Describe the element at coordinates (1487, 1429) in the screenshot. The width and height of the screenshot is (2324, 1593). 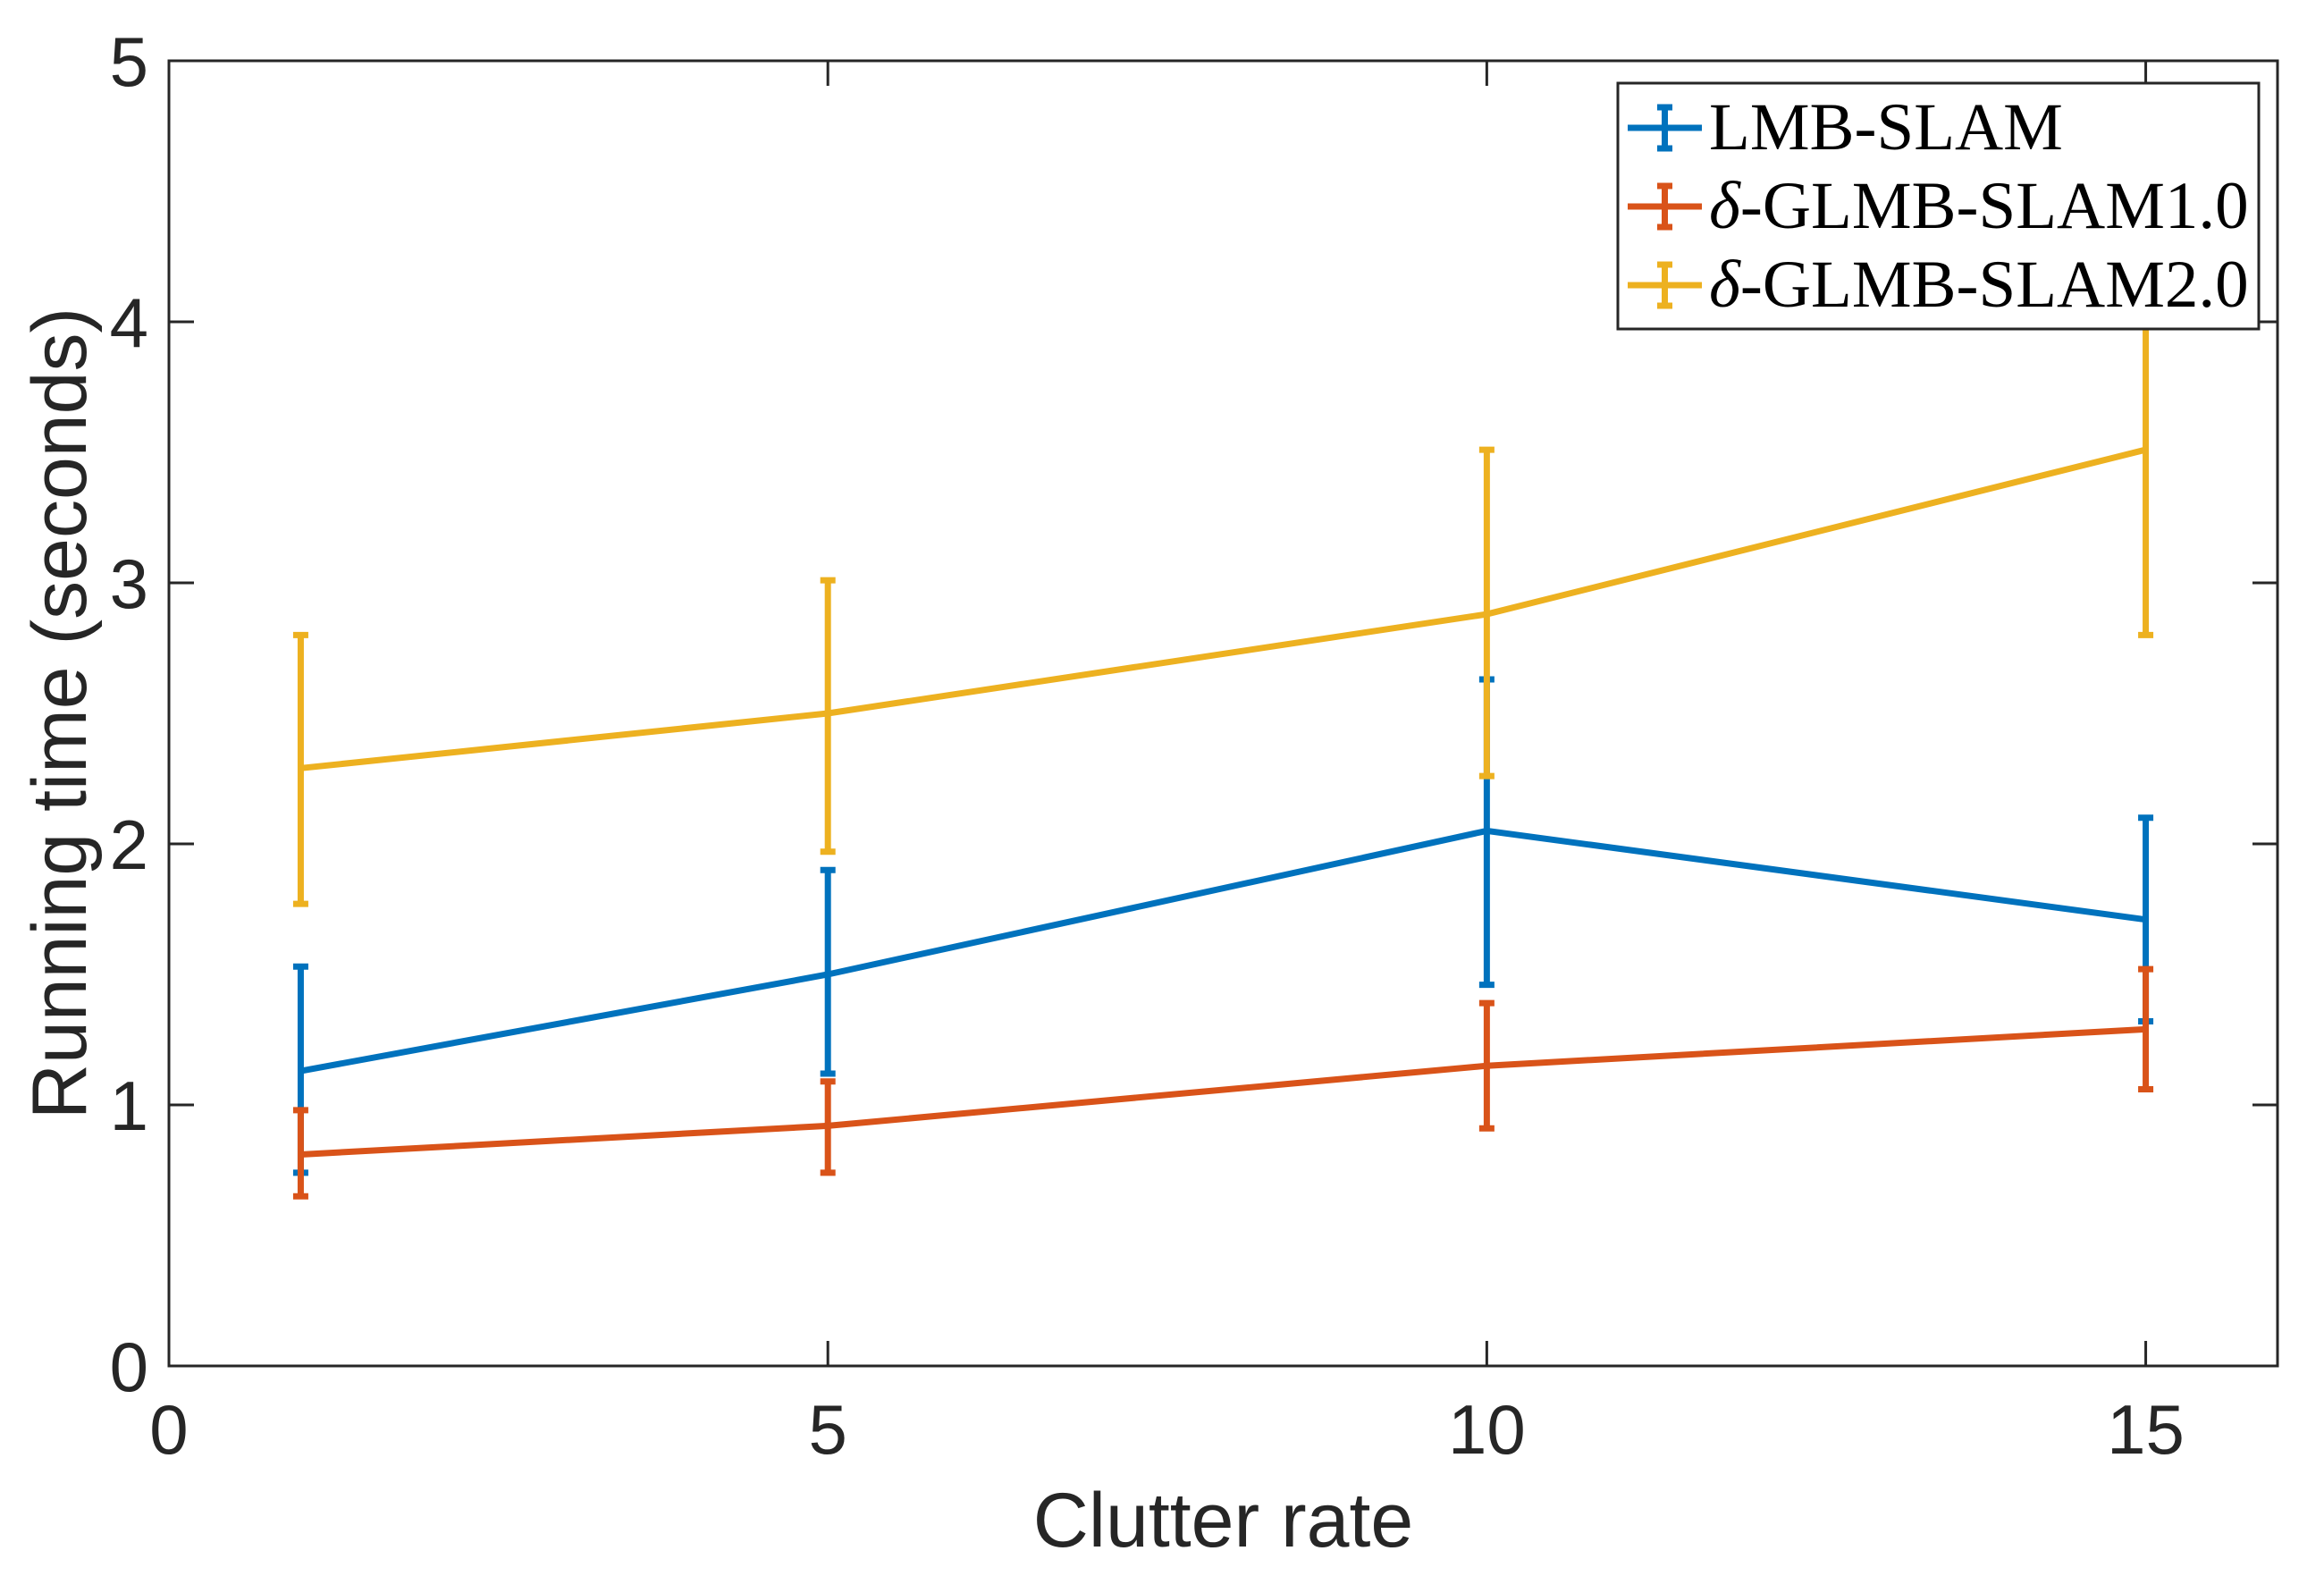
I see `x-tick-label: 10` at that location.